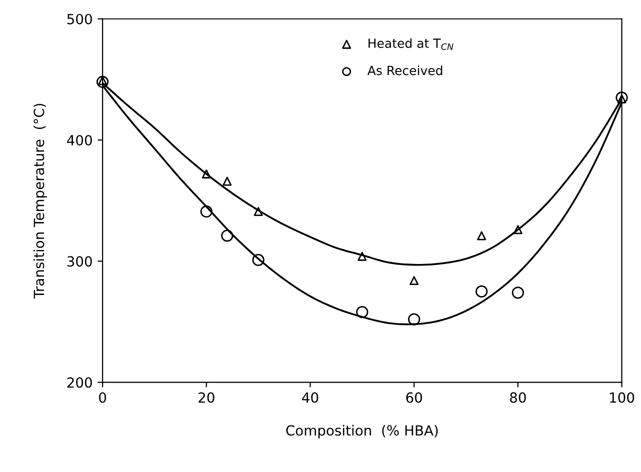 This screenshot has height=472, width=641. I want to click on y-axis-title: Transition Temperature (°C), so click(40, 201).